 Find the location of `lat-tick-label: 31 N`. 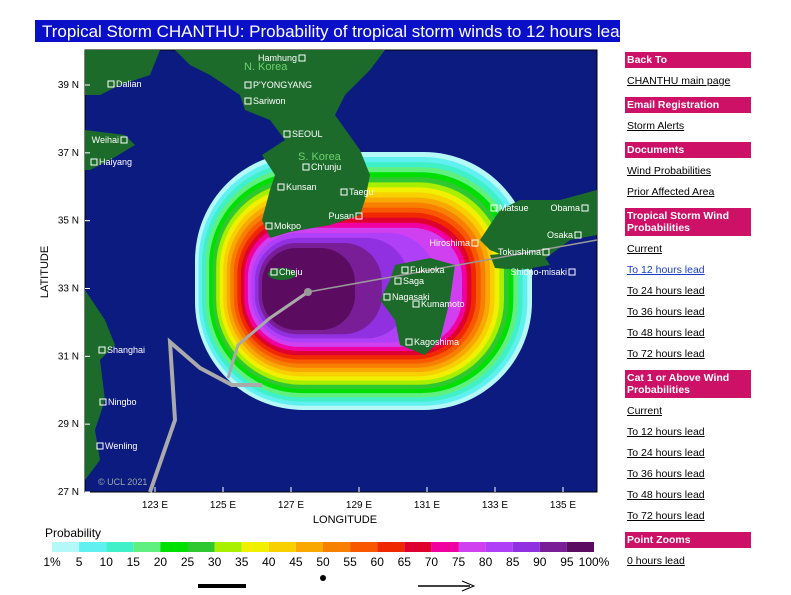

lat-tick-label: 31 N is located at coordinates (68, 356).